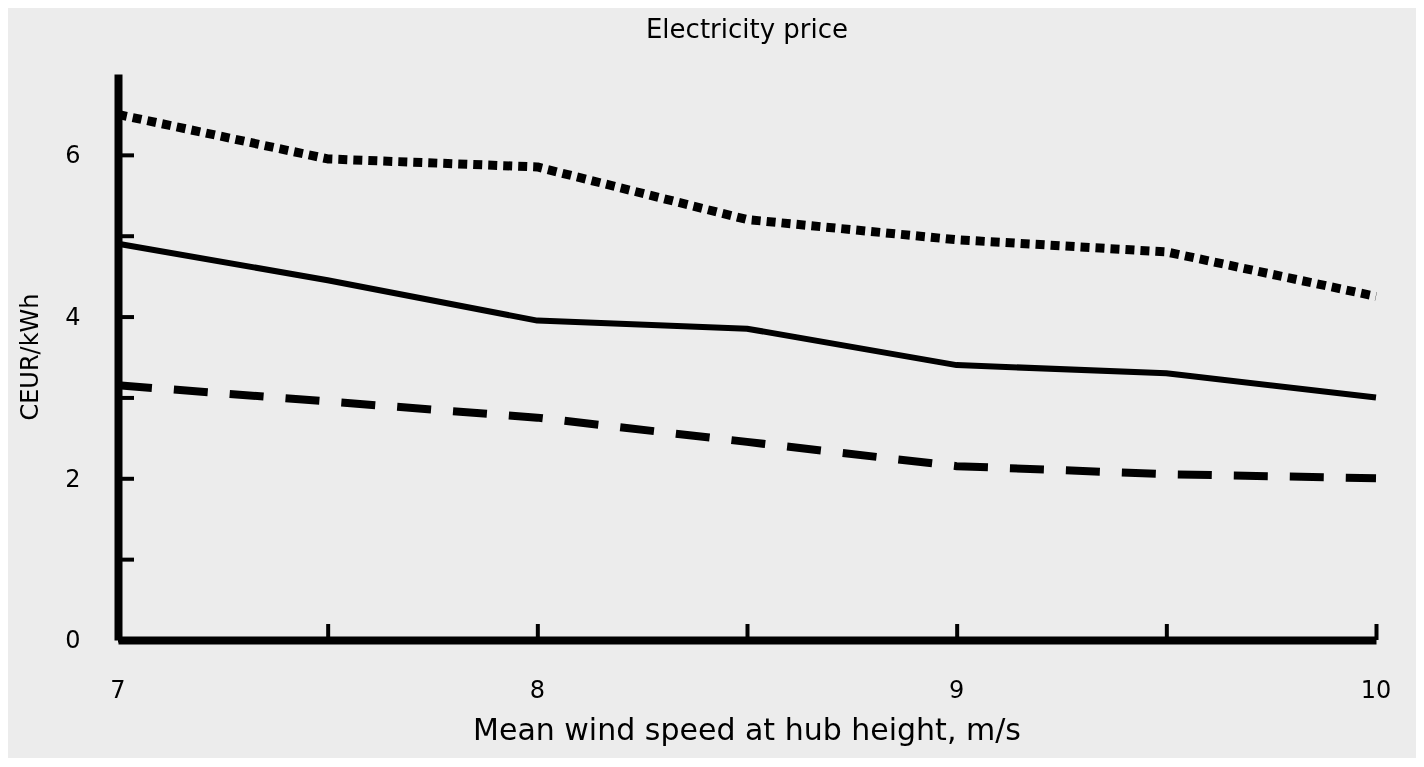 Image resolution: width=1424 pixels, height=767 pixels. What do you see at coordinates (30, 357) in the screenshot?
I see `y-axis-title: CEUR/kWh` at bounding box center [30, 357].